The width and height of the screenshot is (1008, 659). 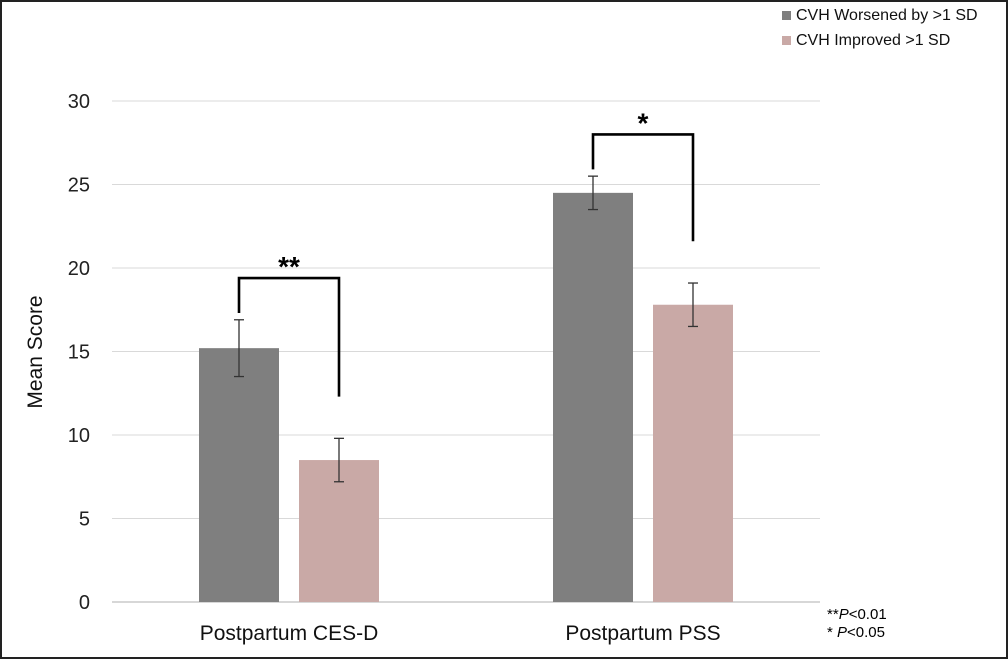 What do you see at coordinates (866, 632) in the screenshot?
I see `footnote-threshold: <0.05` at bounding box center [866, 632].